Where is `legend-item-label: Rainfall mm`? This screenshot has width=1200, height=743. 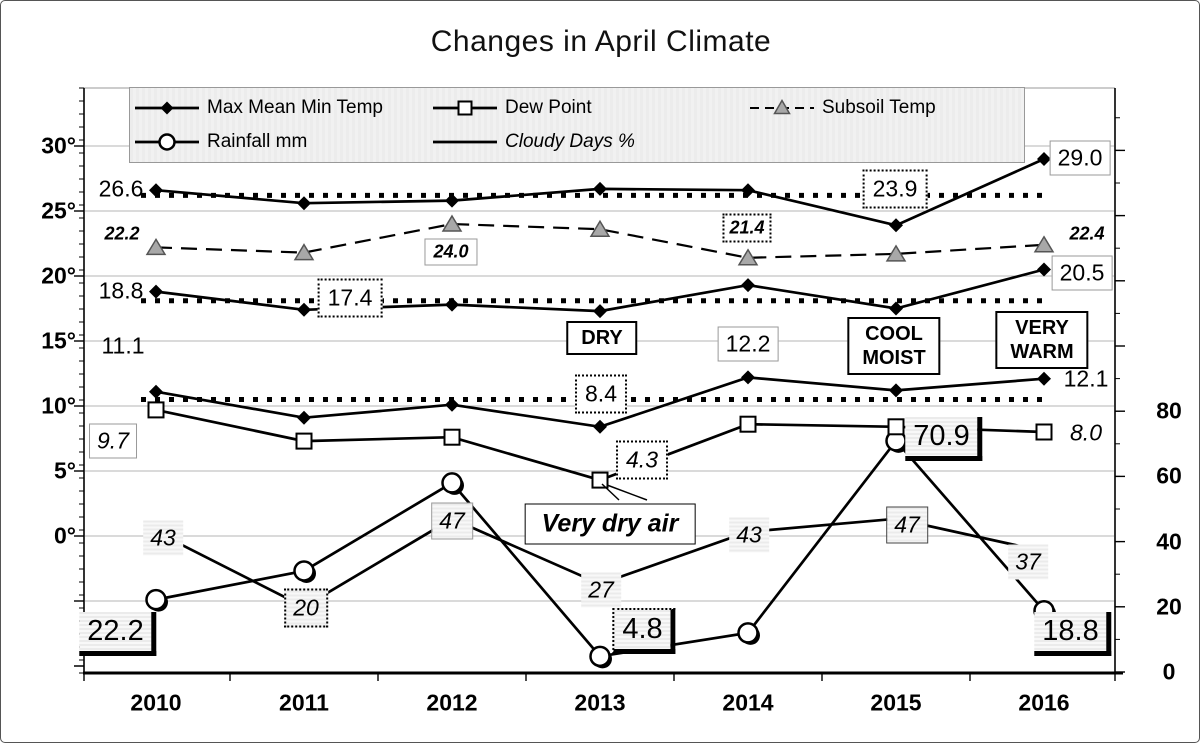
legend-item-label: Rainfall mm is located at coordinates (257, 141).